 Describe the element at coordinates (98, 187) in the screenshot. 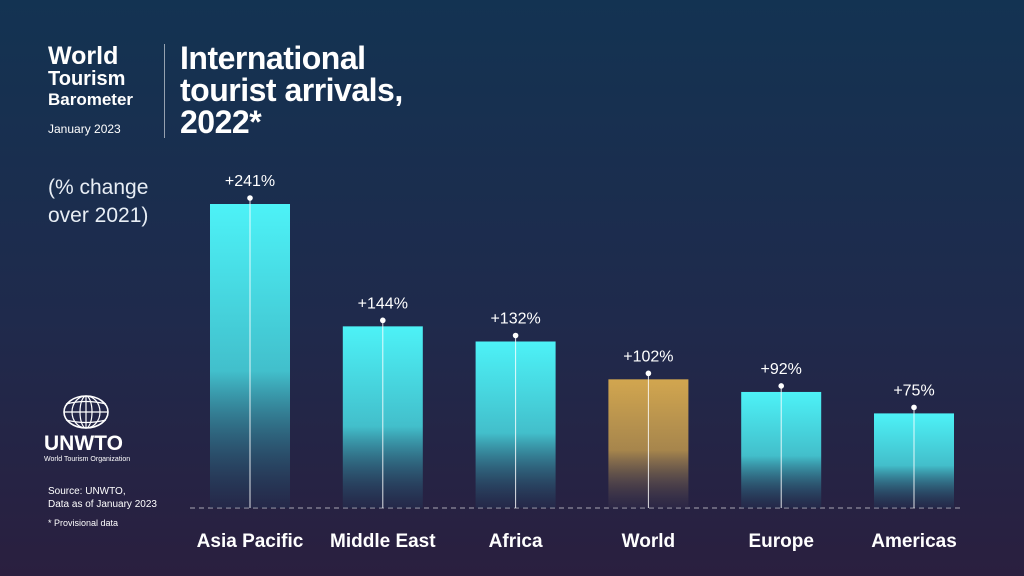

I see `subtitle-line-1: (% change` at that location.